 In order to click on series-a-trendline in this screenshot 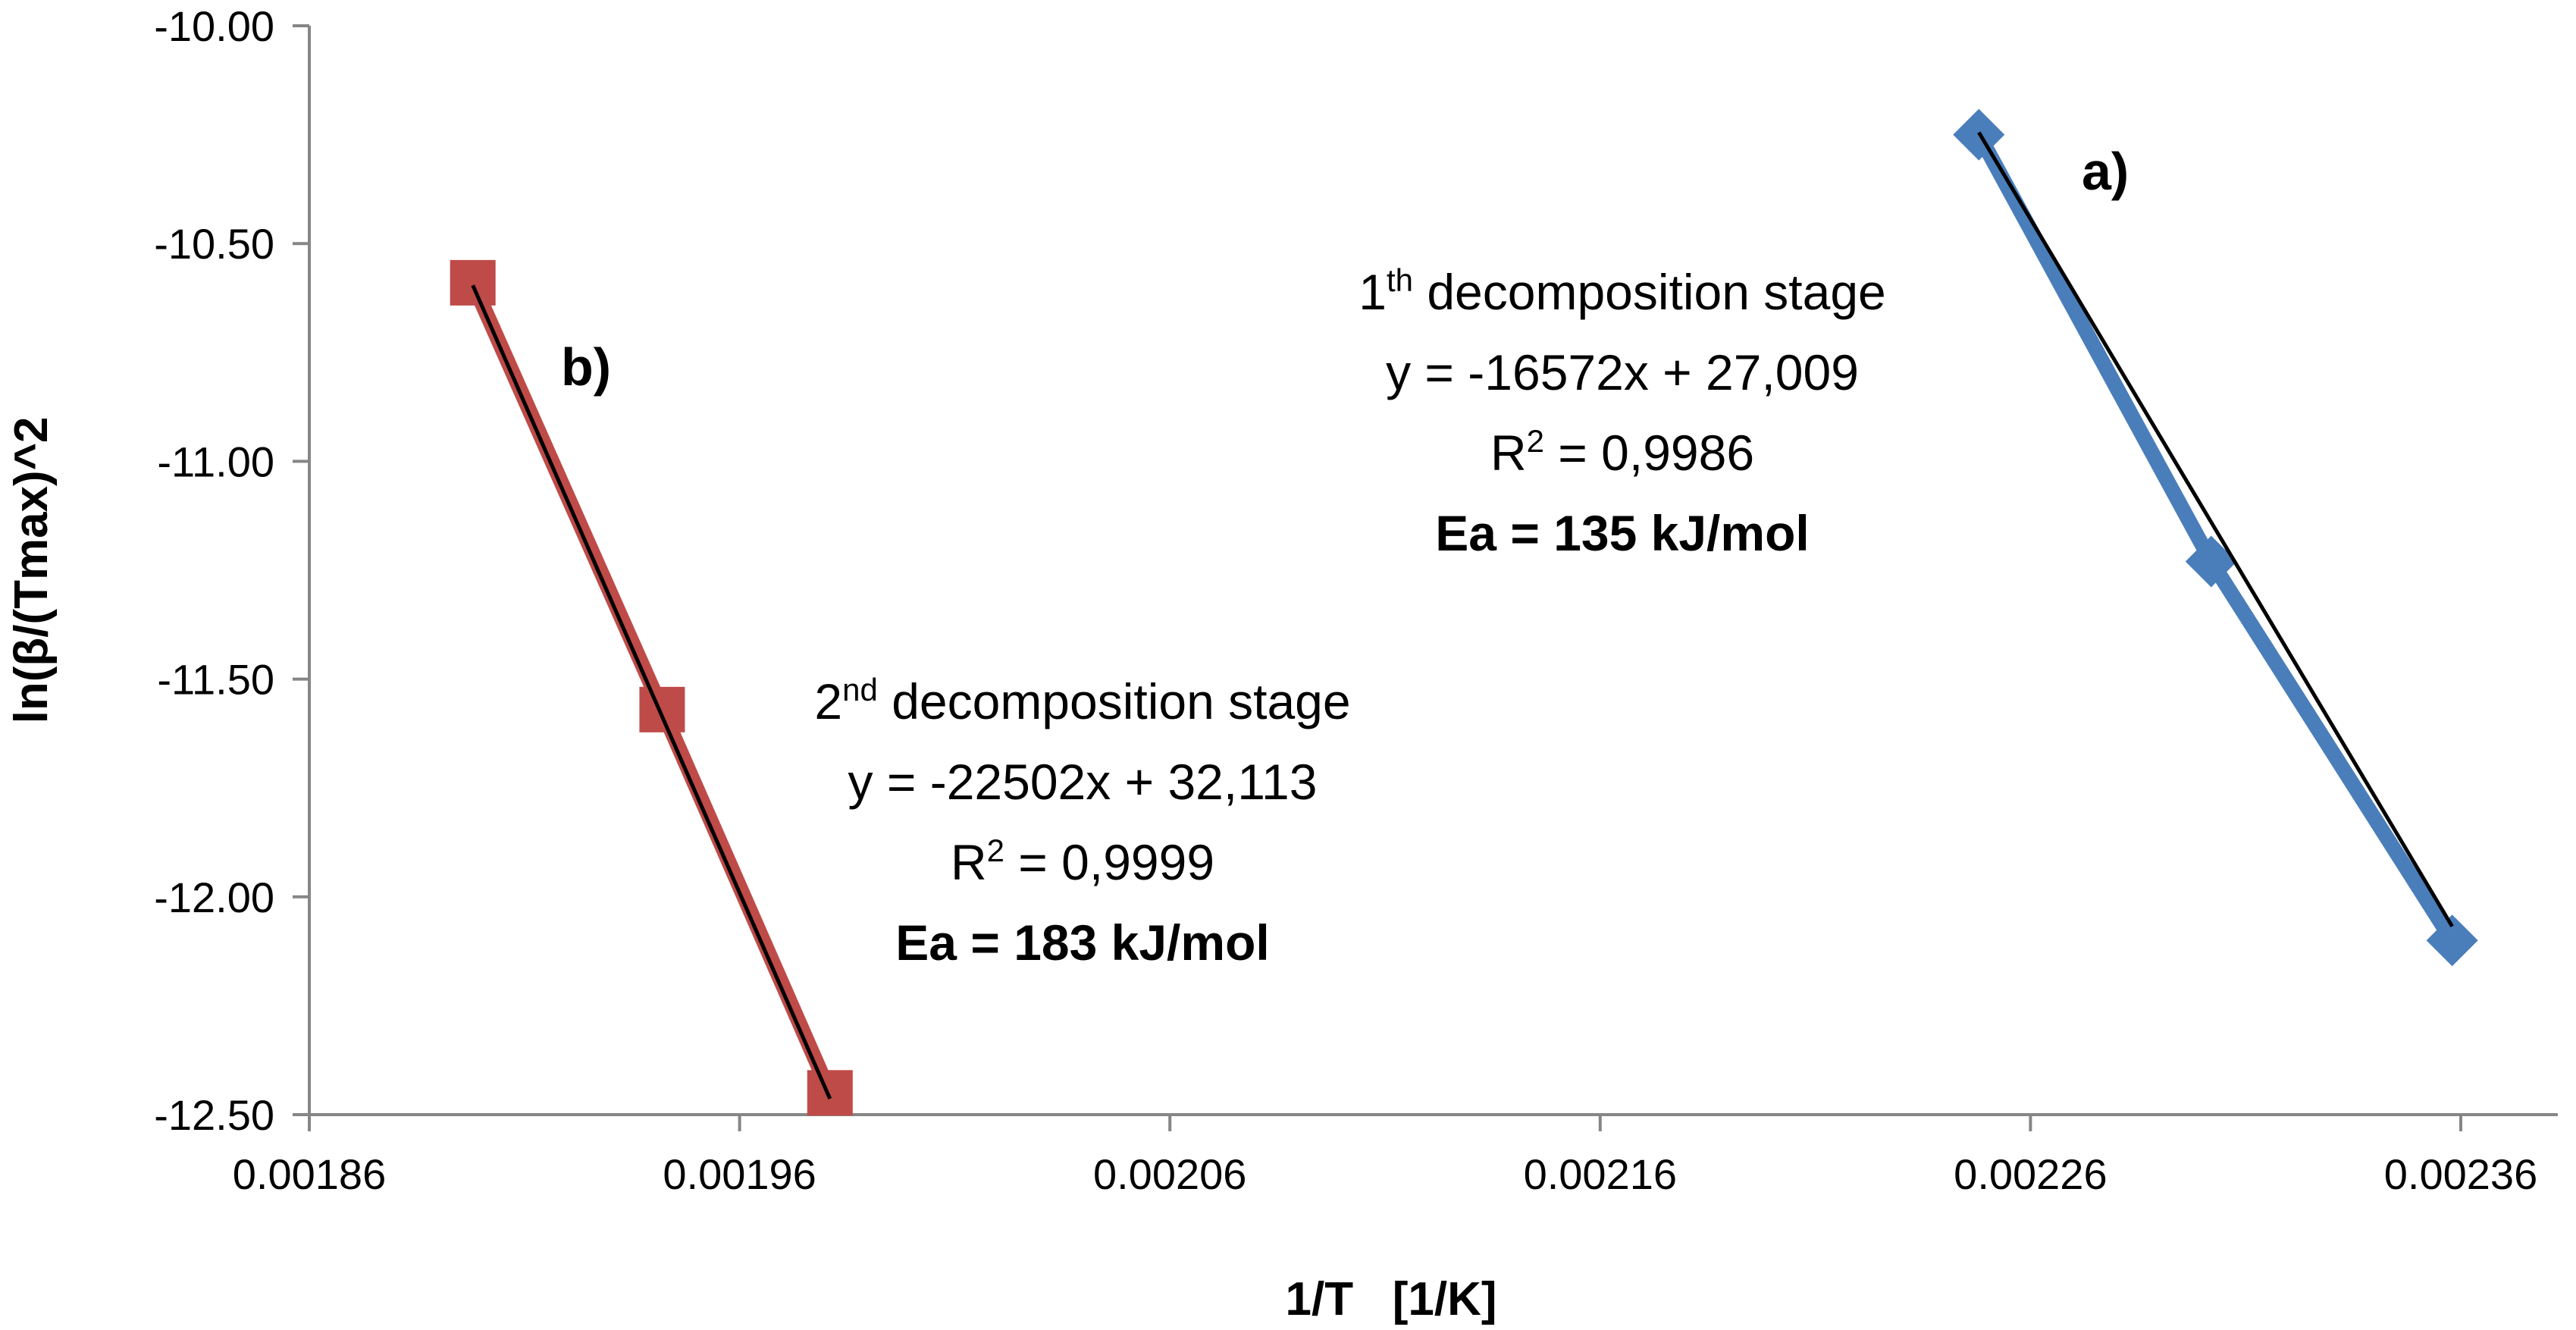, I will do `click(2215, 529)`.